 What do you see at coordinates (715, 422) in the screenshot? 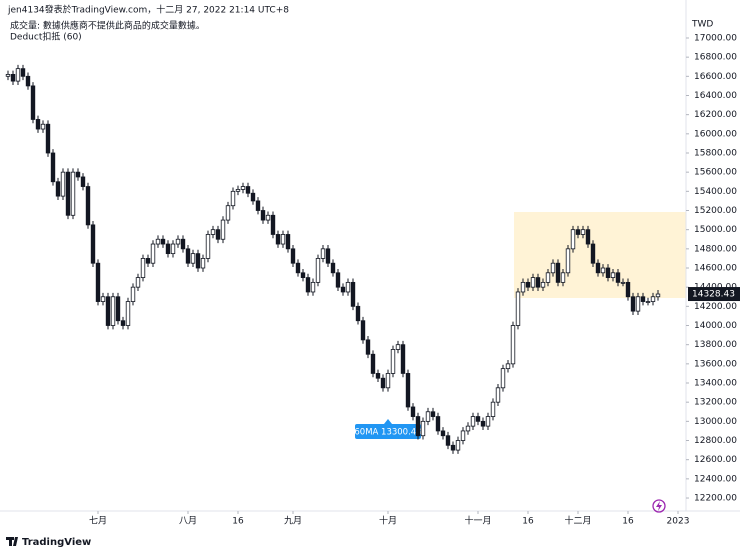
I see `y-tick-label: 13000.00` at bounding box center [715, 422].